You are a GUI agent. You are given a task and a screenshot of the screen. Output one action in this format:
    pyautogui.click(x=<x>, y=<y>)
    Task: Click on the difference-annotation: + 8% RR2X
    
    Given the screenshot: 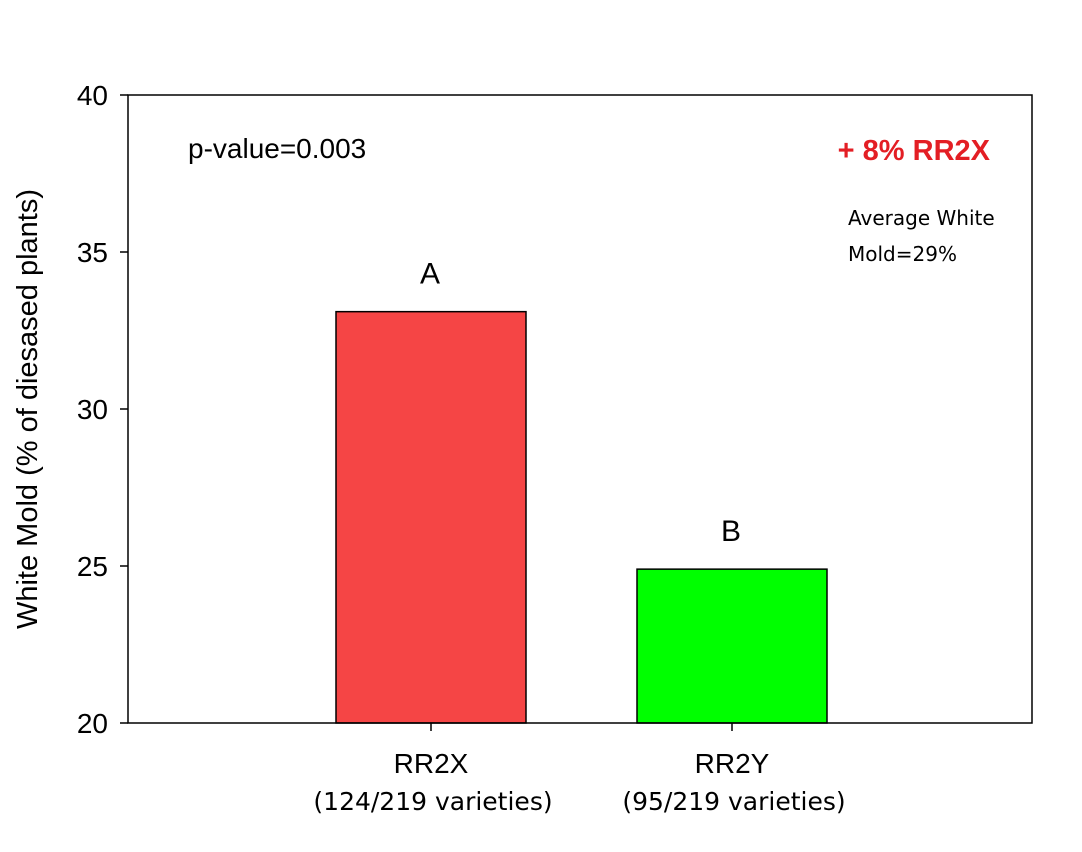 What is the action you would take?
    pyautogui.click(x=914, y=151)
    